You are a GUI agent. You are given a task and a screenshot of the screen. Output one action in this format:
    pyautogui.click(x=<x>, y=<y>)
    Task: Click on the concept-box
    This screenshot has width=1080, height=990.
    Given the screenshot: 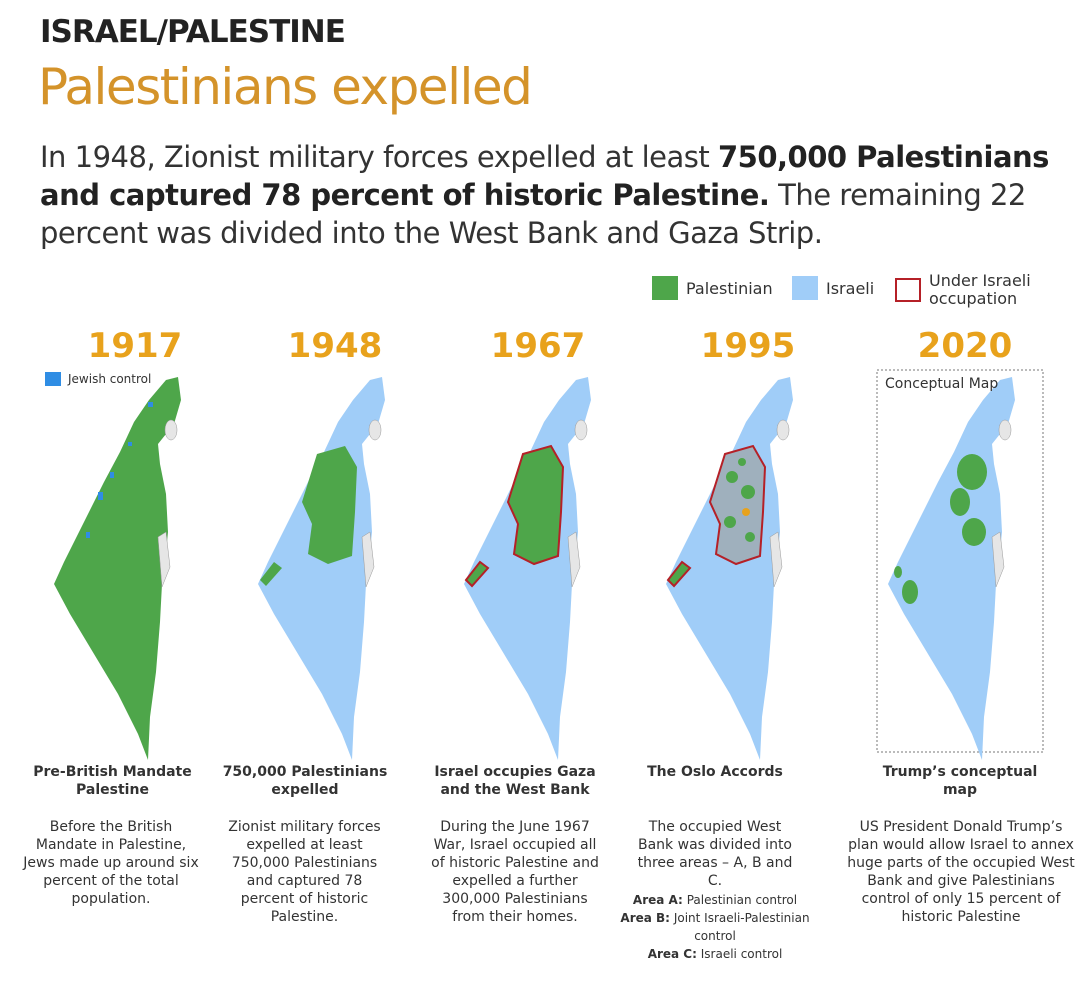 What is the action you would take?
    pyautogui.click(x=960, y=561)
    